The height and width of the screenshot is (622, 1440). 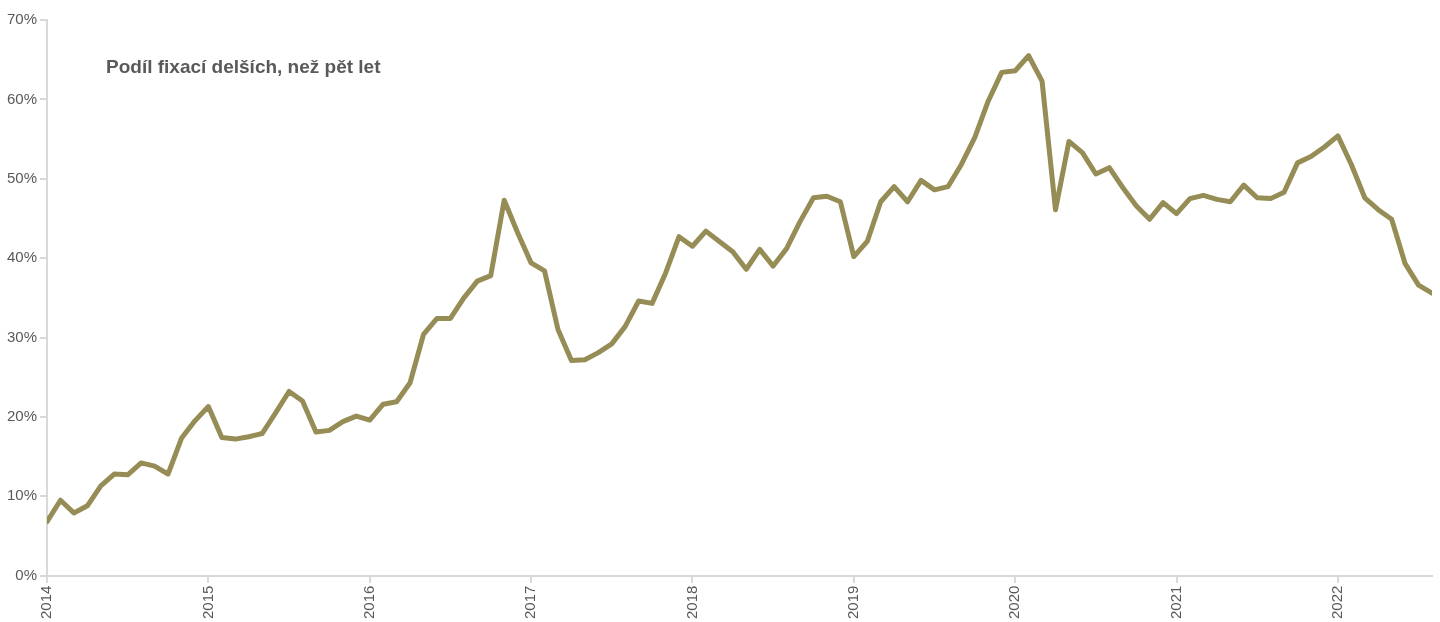 What do you see at coordinates (1337, 602) in the screenshot?
I see `x-tick-label: 2022` at bounding box center [1337, 602].